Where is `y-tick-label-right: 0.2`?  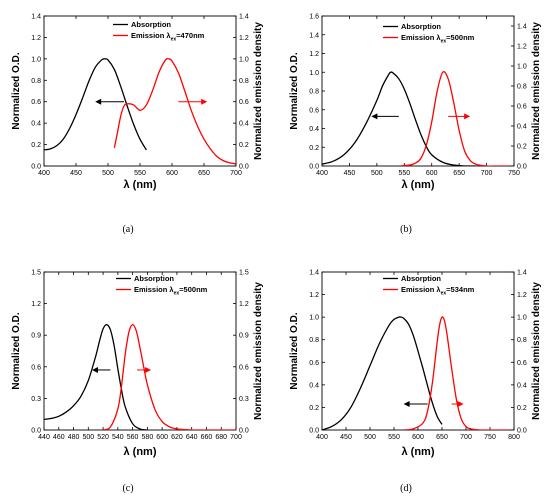
y-tick-label-right: 0.2 is located at coordinates (522, 147).